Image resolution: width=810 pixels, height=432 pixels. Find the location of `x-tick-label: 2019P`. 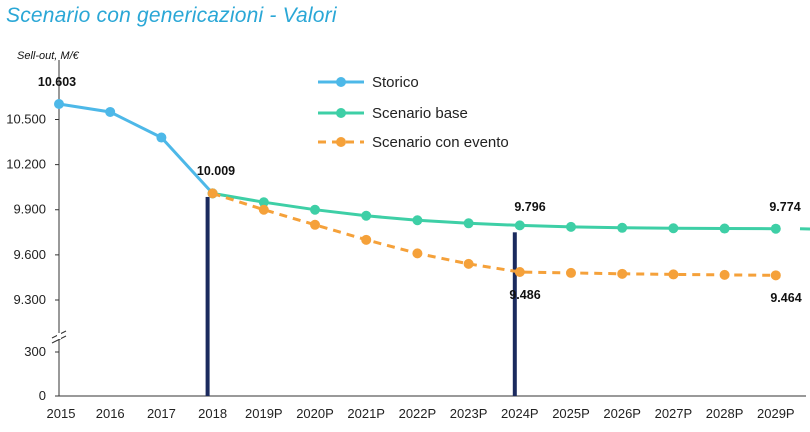

x-tick-label: 2019P is located at coordinates (264, 413).